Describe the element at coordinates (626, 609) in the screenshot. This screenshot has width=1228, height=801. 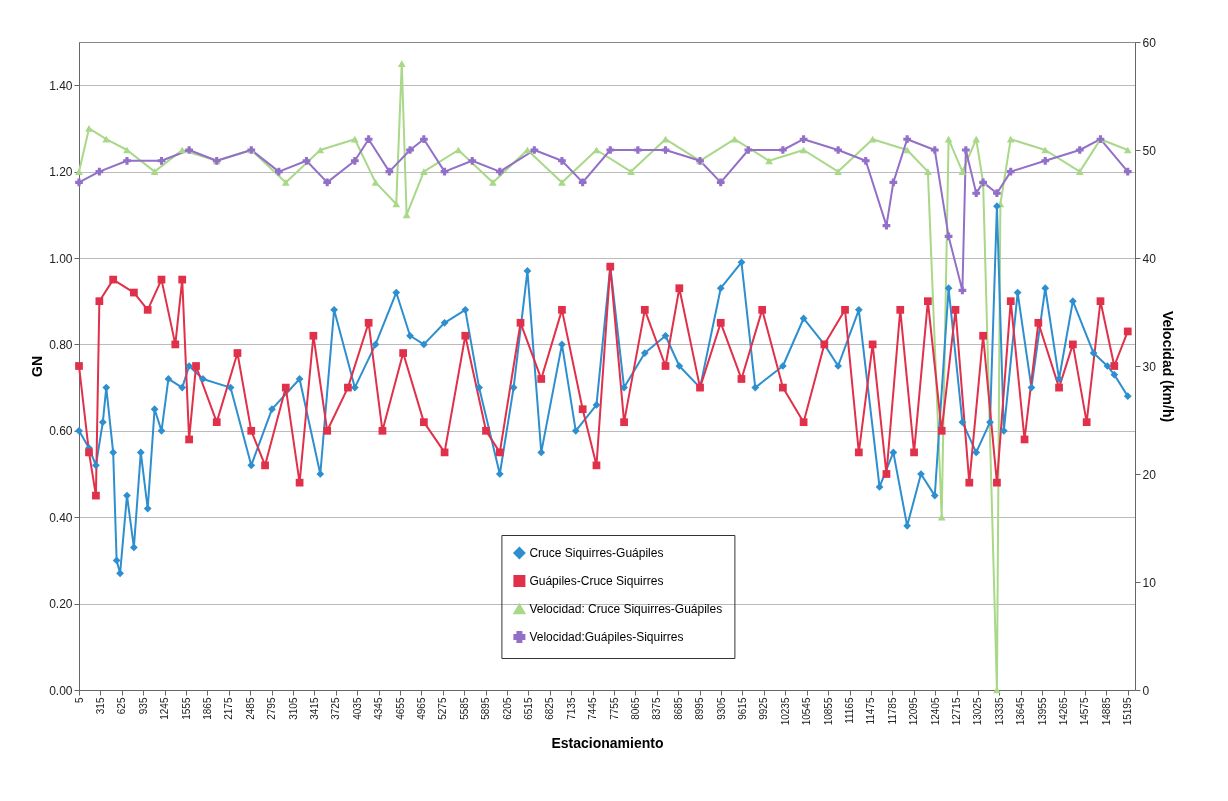
I see `legend-label: Velocidad: Cruce Siquirres-Guápiles` at that location.